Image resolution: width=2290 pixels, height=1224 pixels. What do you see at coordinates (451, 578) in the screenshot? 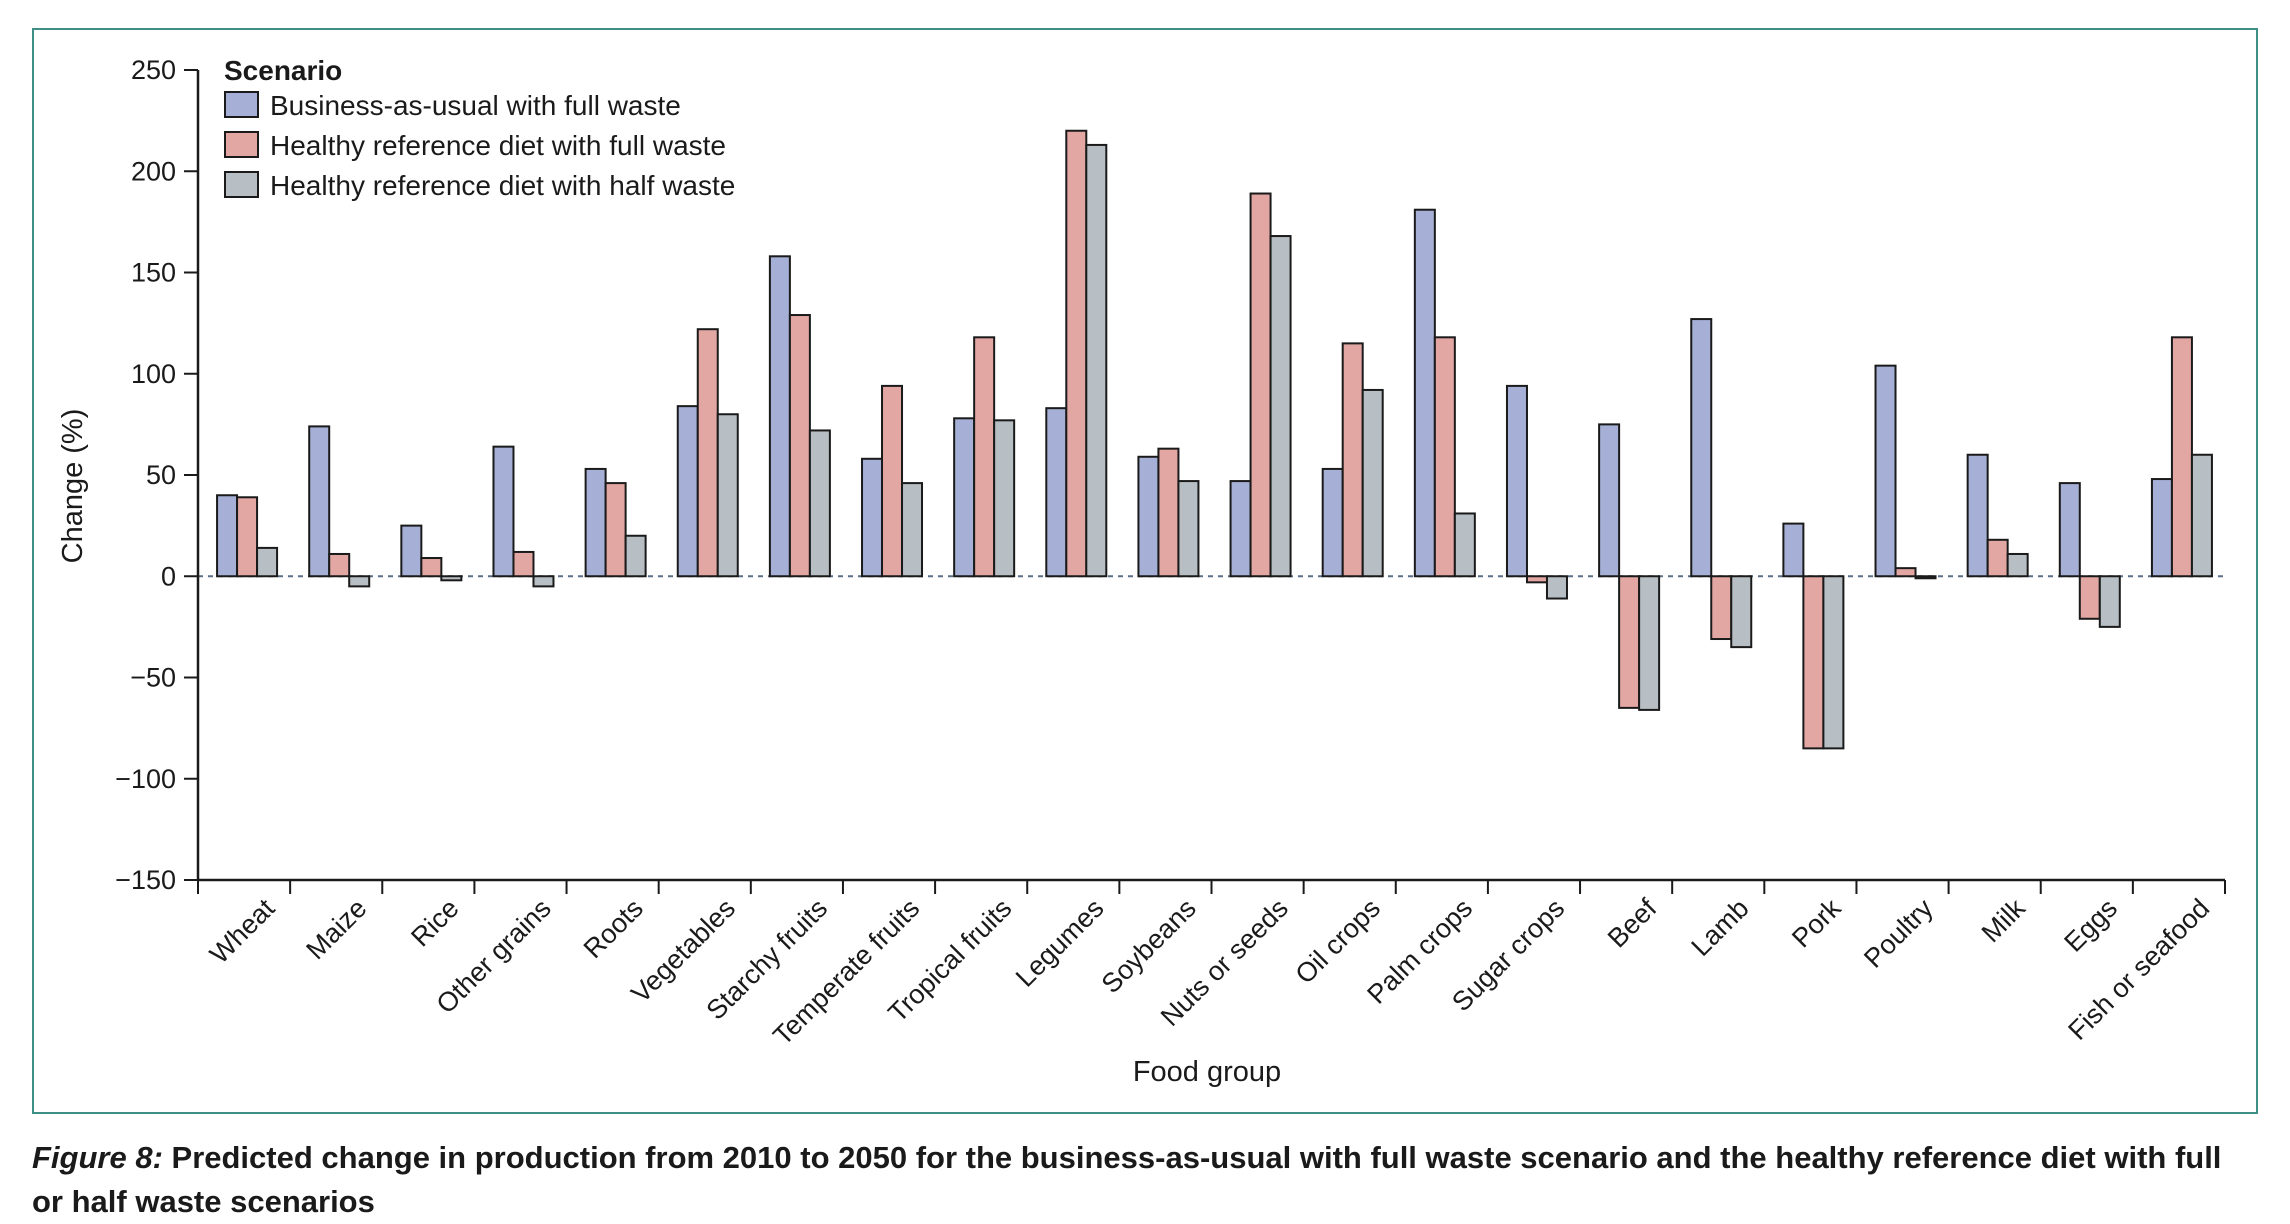
I see `bar-3-rice` at bounding box center [451, 578].